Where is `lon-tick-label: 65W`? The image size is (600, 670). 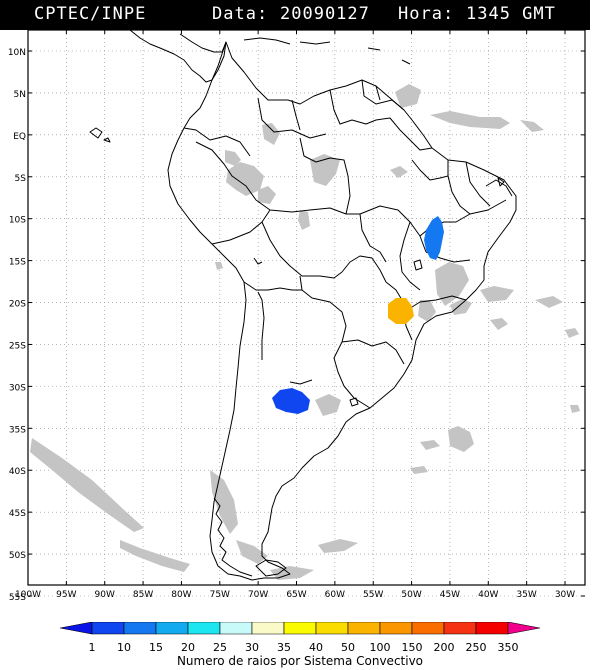
lon-tick-label: 65W is located at coordinates (296, 595).